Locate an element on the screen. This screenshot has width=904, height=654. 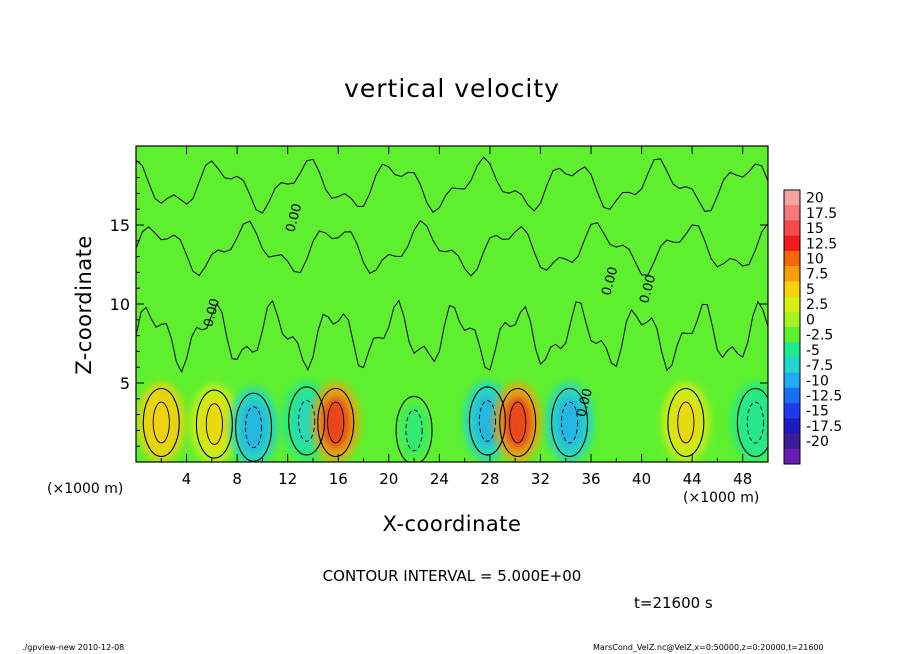
x-tick-label: 24 is located at coordinates (439, 479).